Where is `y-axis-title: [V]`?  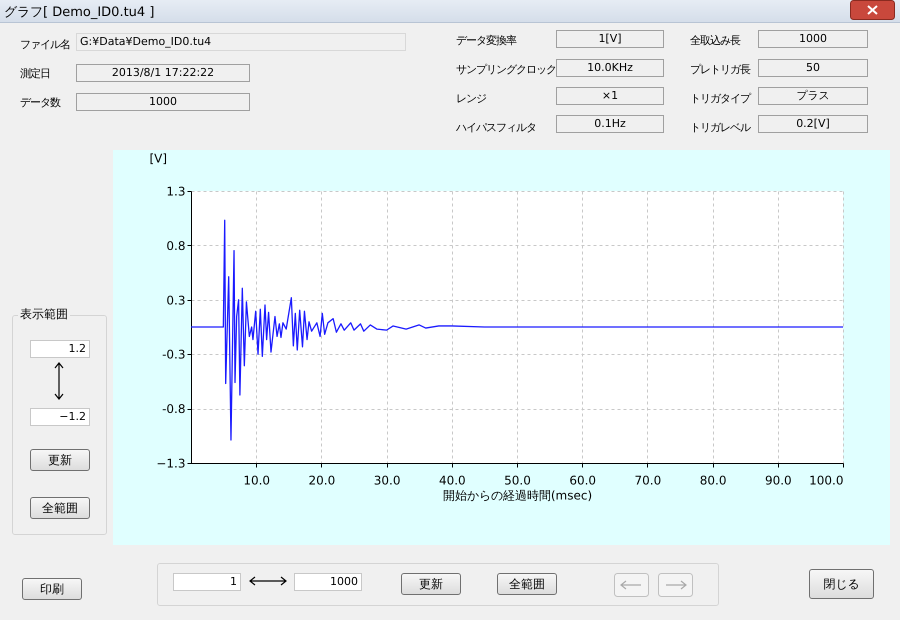 y-axis-title: [V] is located at coordinates (159, 159).